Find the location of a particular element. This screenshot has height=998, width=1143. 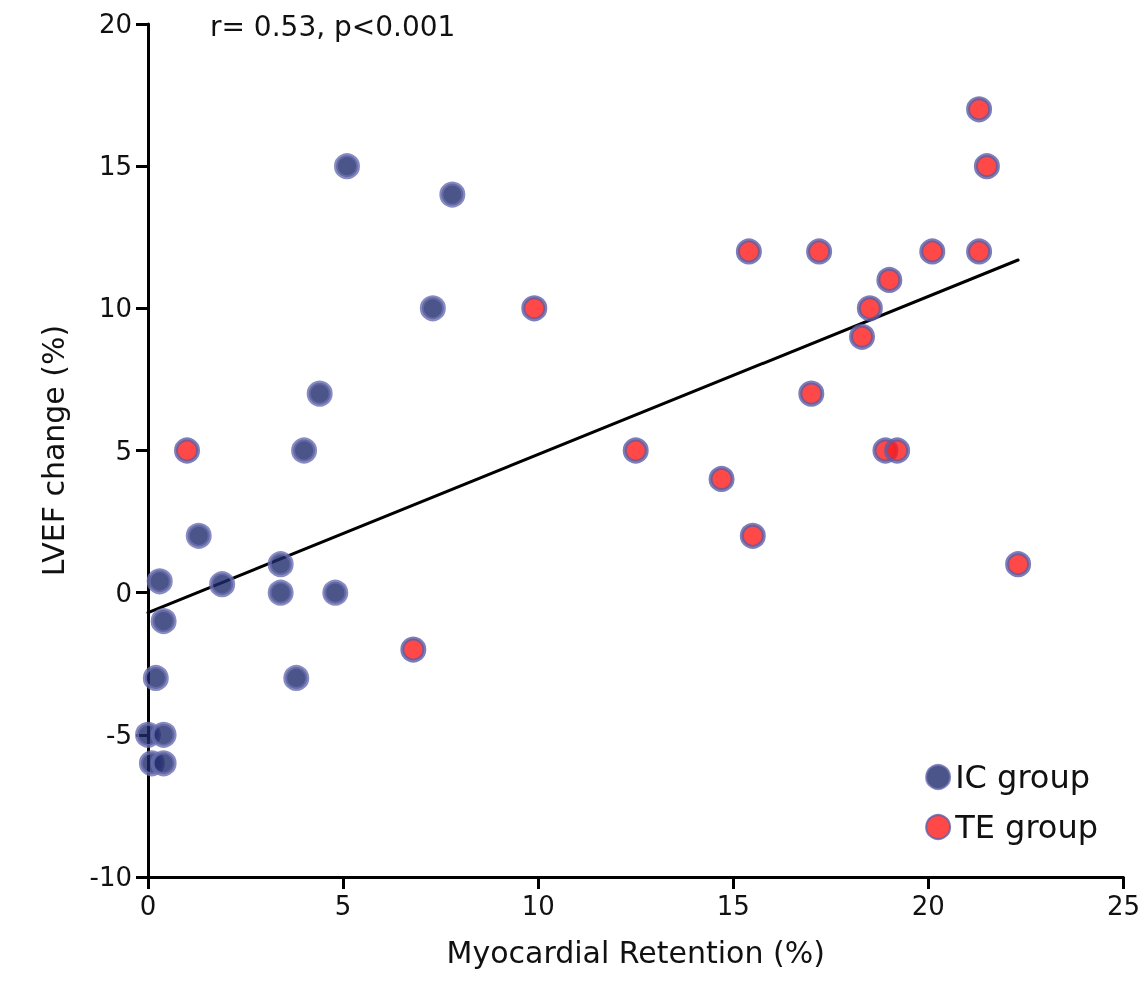

y-tick-label: 0 is located at coordinates (123, 592).